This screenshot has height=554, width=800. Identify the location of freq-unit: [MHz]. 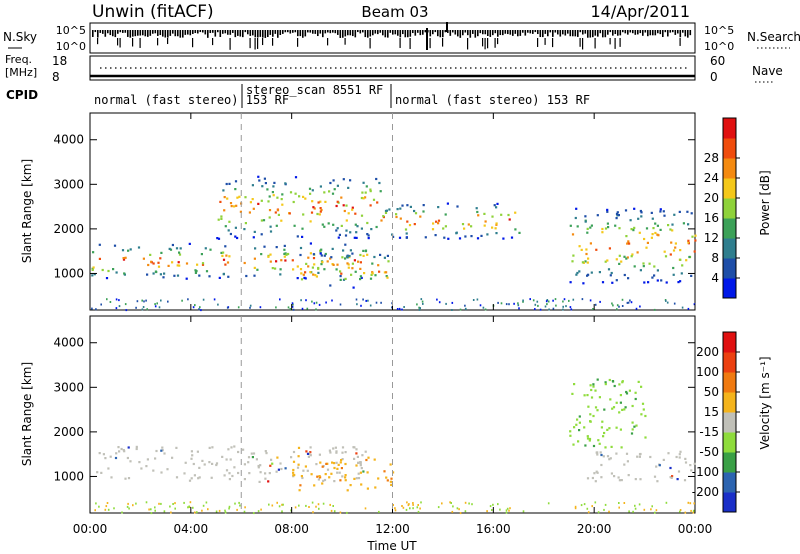
(21, 72).